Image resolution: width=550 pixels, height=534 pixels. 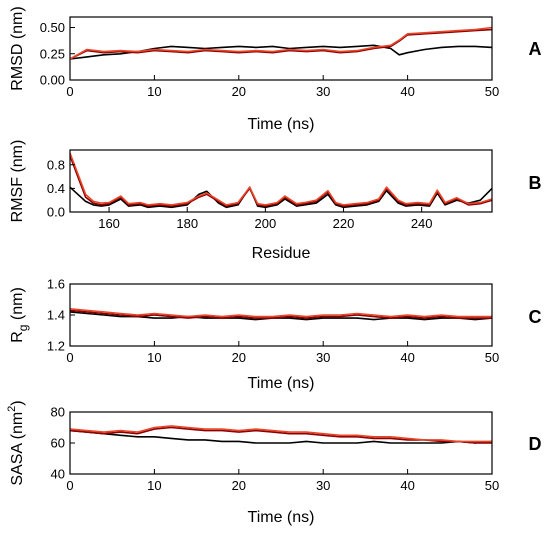 I want to click on y-axis-title: SASA (nm2), so click(x=16, y=442).